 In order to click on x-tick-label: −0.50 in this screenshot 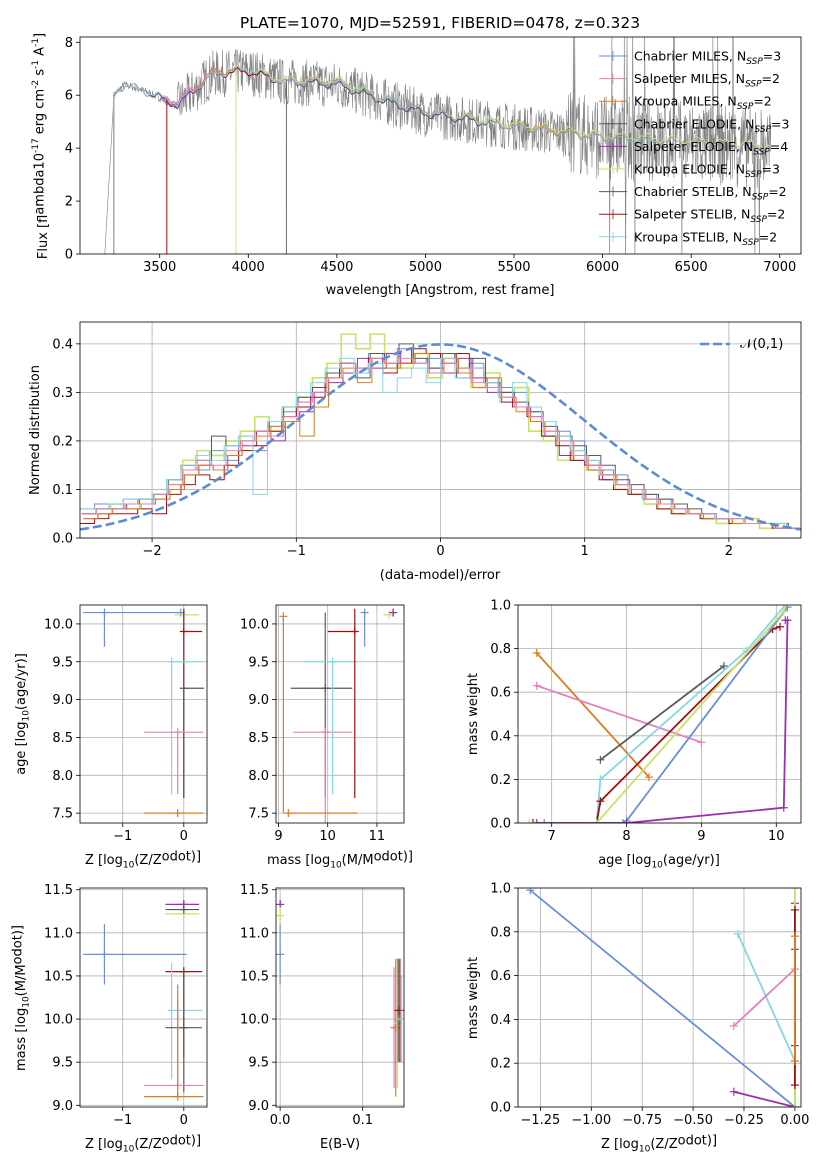, I will do `click(693, 1120)`.